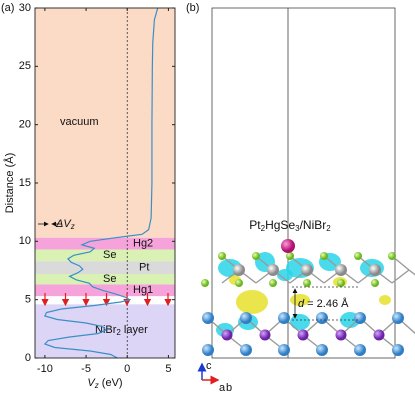  Describe the element at coordinates (28, 358) in the screenshot. I see `y-tick-label: 0` at that location.